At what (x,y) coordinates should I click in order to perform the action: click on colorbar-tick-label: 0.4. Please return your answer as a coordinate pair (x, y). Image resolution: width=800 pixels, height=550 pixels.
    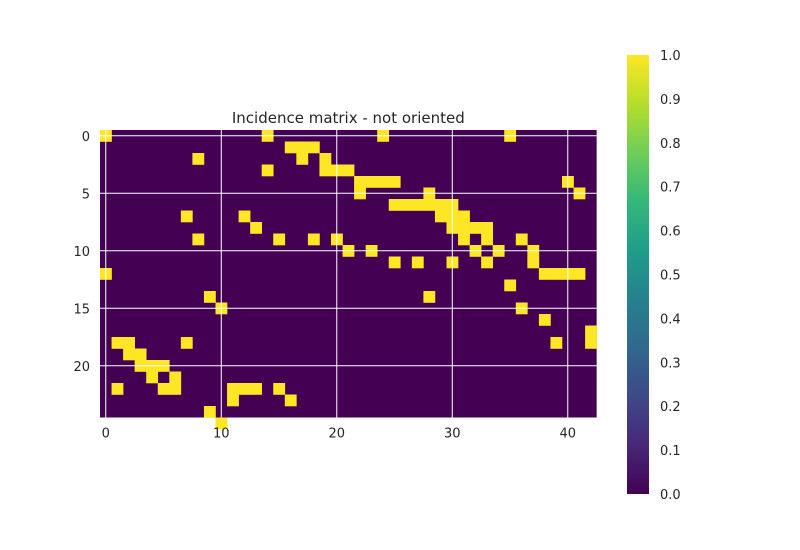
    Looking at the image, I should click on (670, 319).